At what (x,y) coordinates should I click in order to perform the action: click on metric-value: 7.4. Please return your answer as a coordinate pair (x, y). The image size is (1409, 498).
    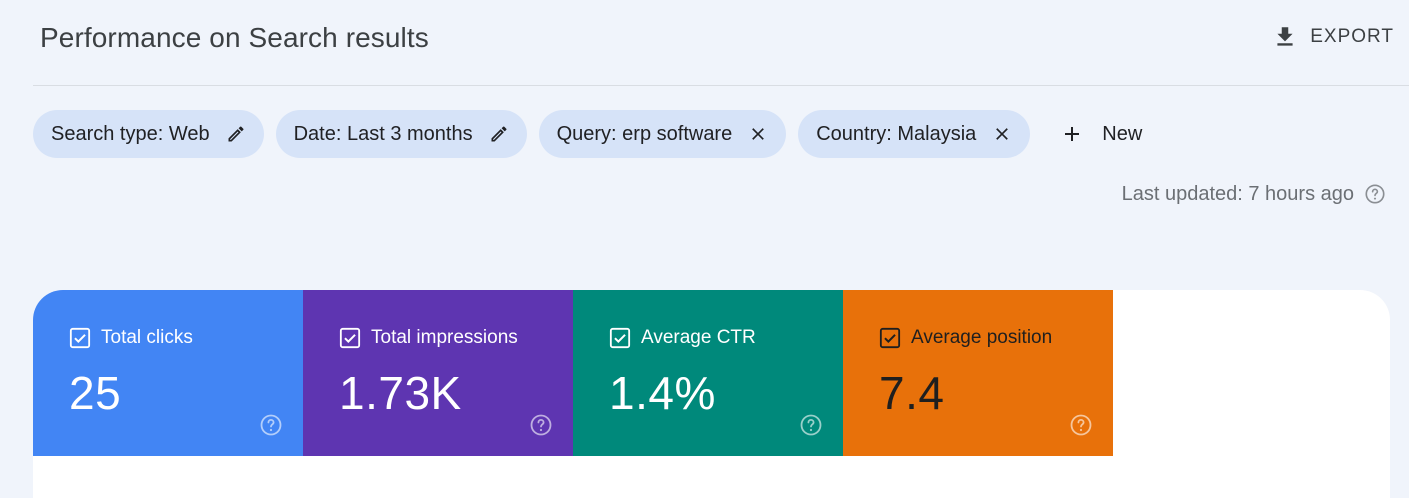
    Looking at the image, I should click on (912, 393).